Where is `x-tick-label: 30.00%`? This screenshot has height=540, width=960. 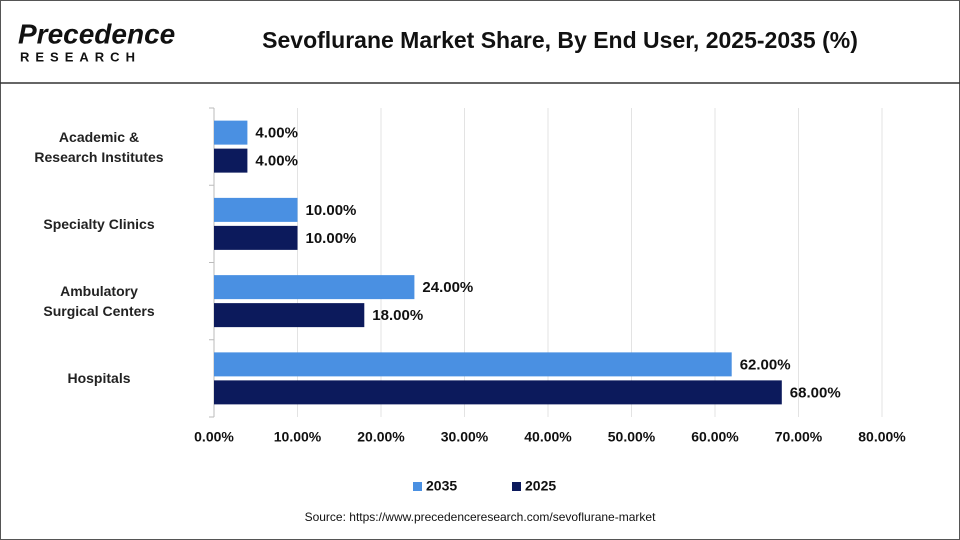 x-tick-label: 30.00% is located at coordinates (465, 437).